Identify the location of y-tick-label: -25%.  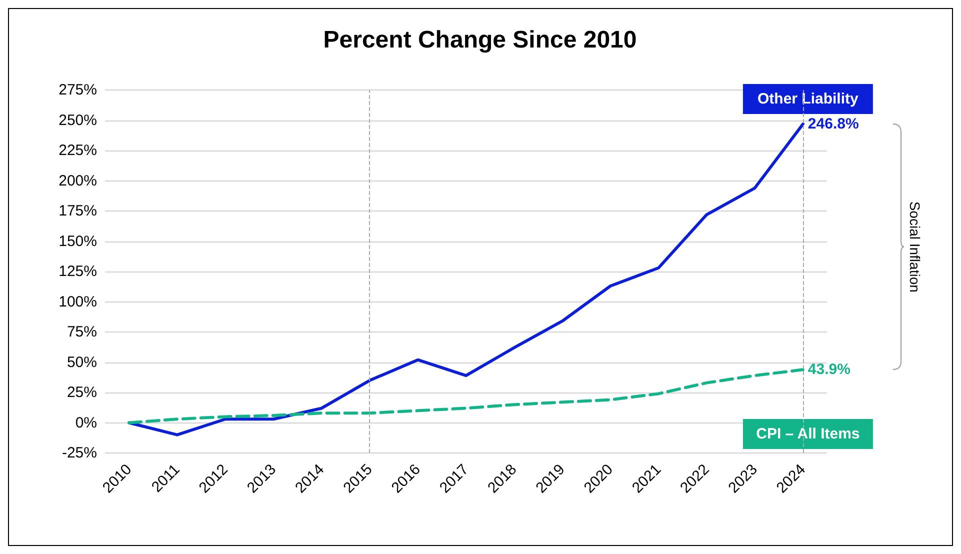
(79, 453).